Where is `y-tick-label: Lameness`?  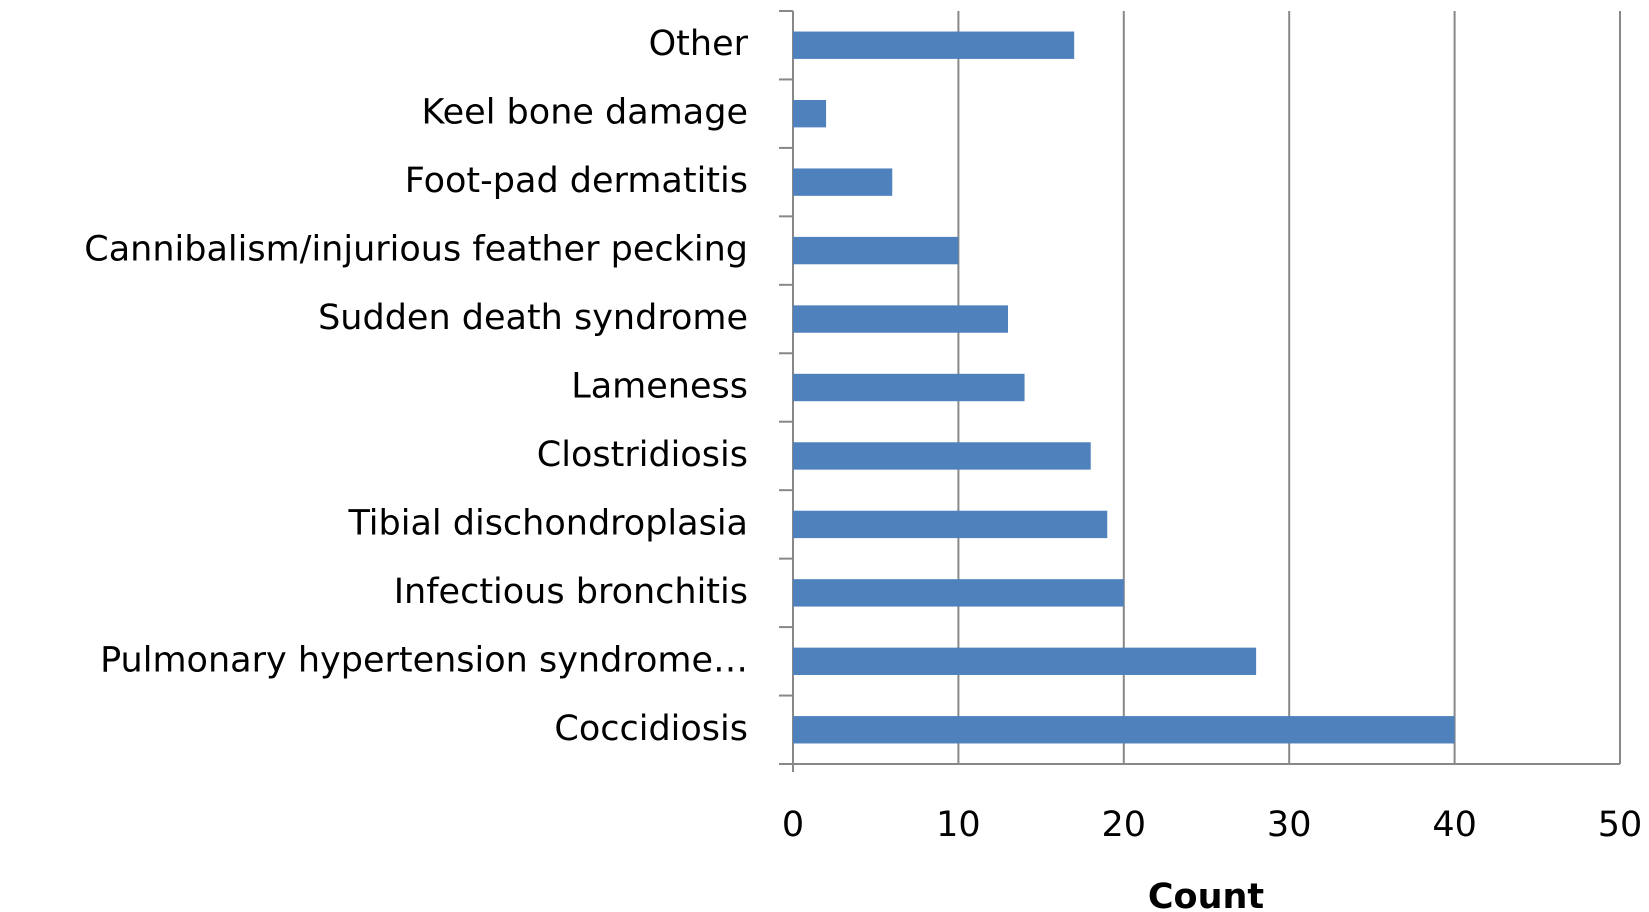 y-tick-label: Lameness is located at coordinates (659, 387).